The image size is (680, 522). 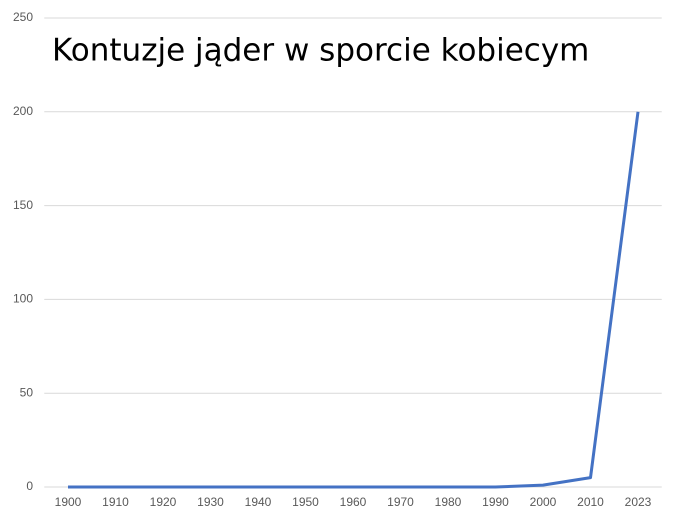 What do you see at coordinates (23, 205) in the screenshot?
I see `y-tick-label: 150` at bounding box center [23, 205].